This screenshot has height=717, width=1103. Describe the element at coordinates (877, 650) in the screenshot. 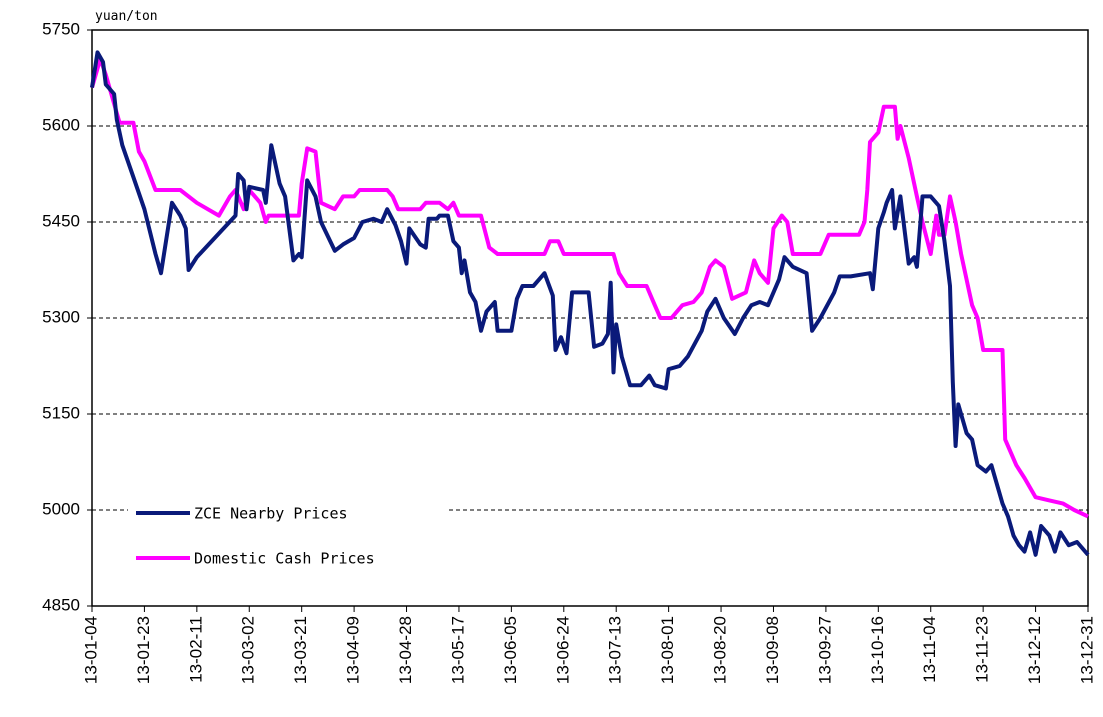

I see `x-tick-label: 13-10-16` at that location.